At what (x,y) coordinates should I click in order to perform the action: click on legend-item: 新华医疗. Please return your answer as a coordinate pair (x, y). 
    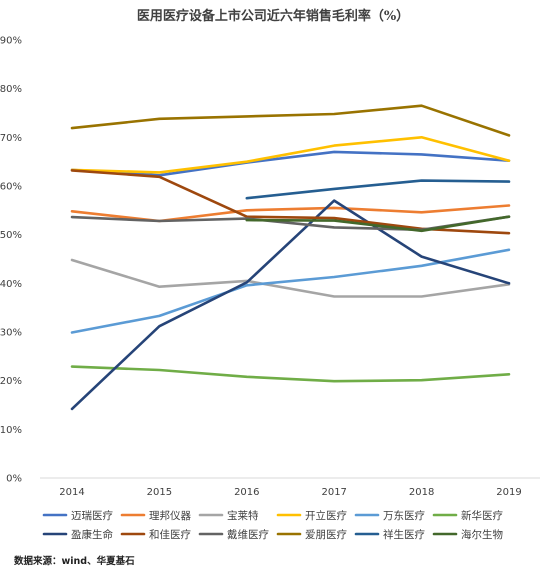
    Looking at the image, I should click on (467, 515).